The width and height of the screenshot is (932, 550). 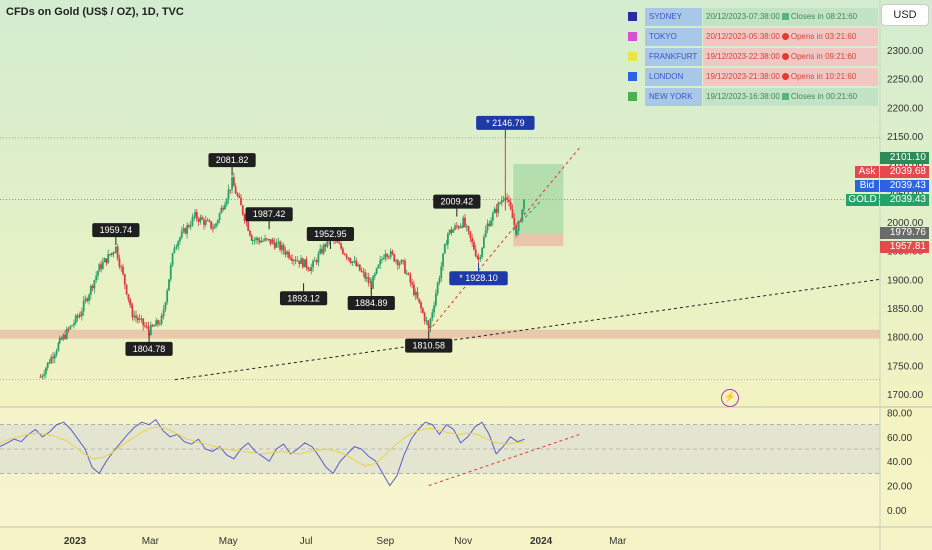 I want to click on price-label-text: * 2146.79, so click(x=505, y=123).